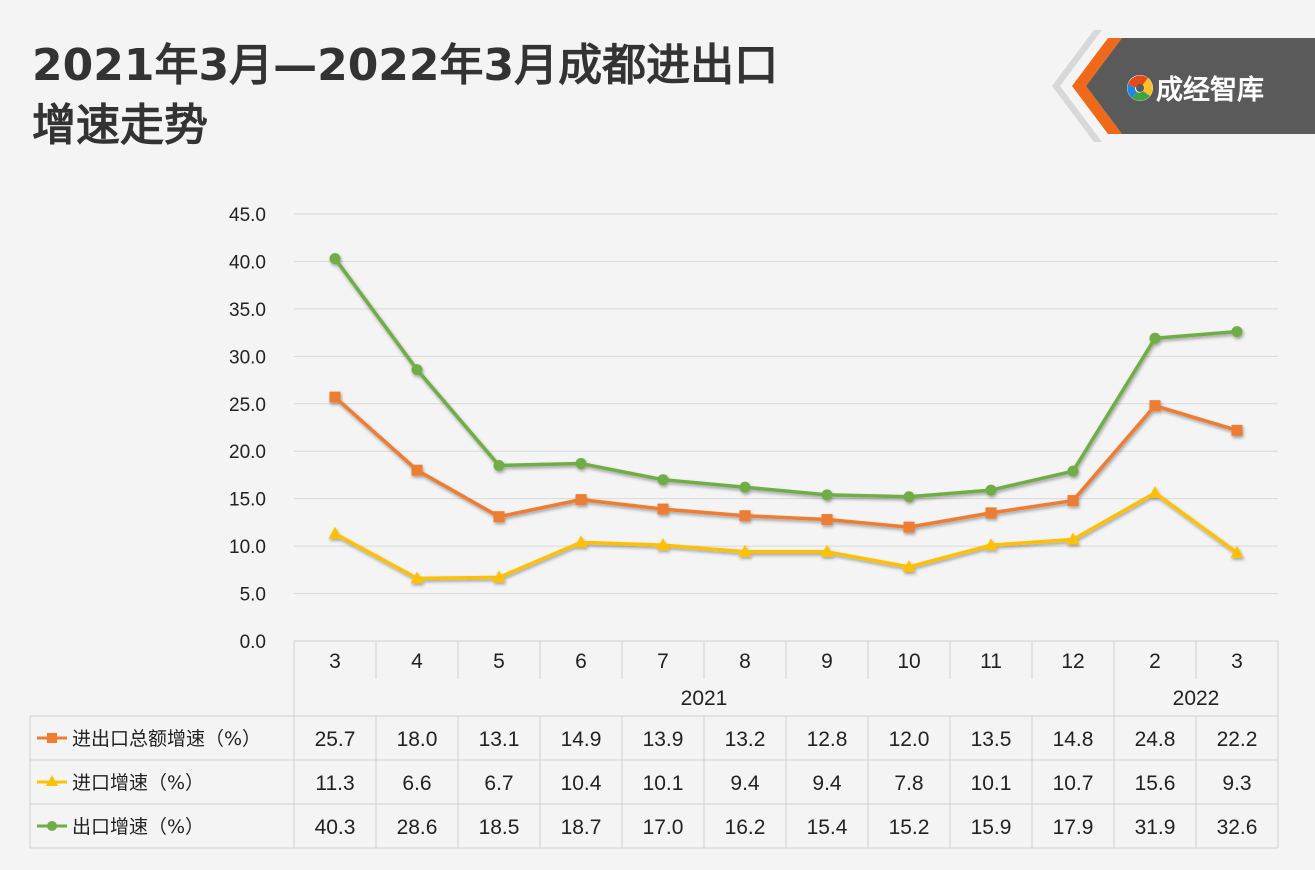 The width and height of the screenshot is (1315, 870). Describe the element at coordinates (663, 661) in the screenshot. I see `x-tick-label: 7` at that location.